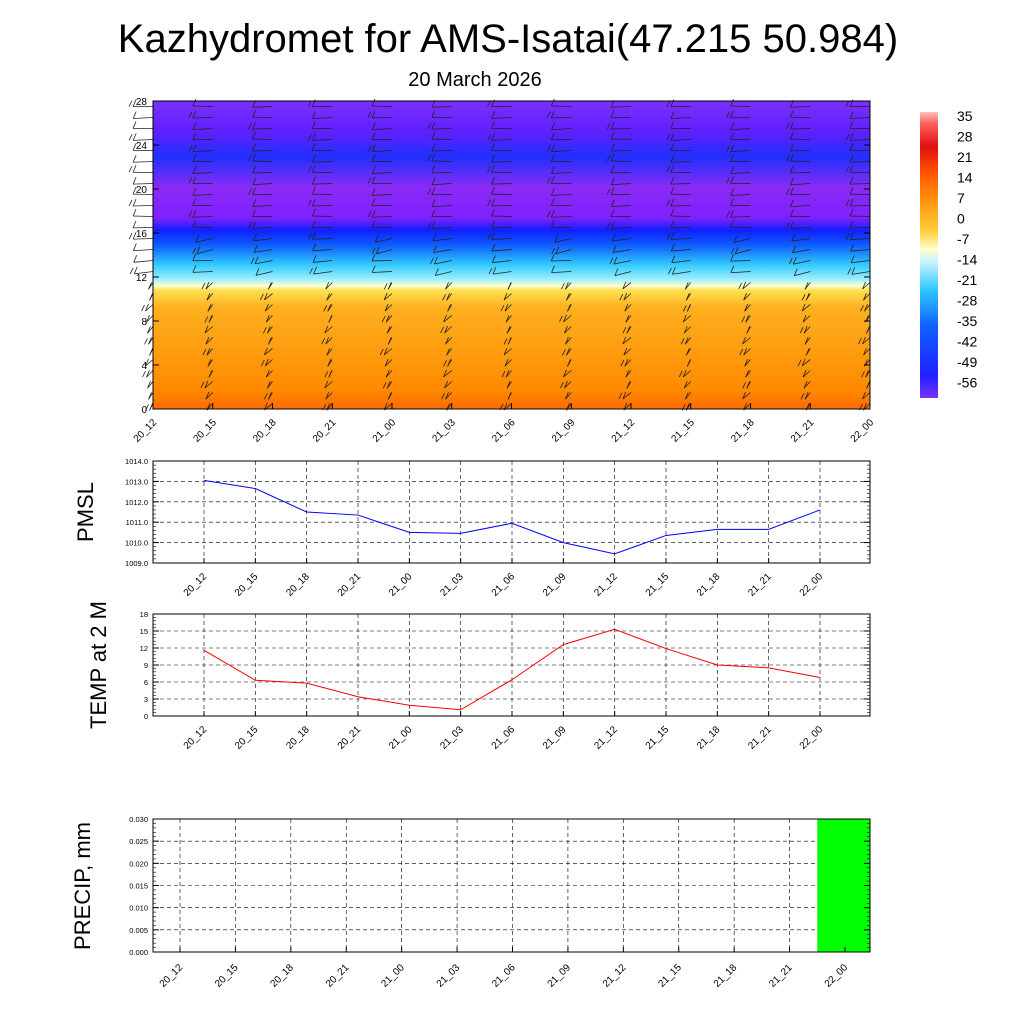  Describe the element at coordinates (504, 976) in the screenshot. I see `x-tick-label: 21_06` at that location.